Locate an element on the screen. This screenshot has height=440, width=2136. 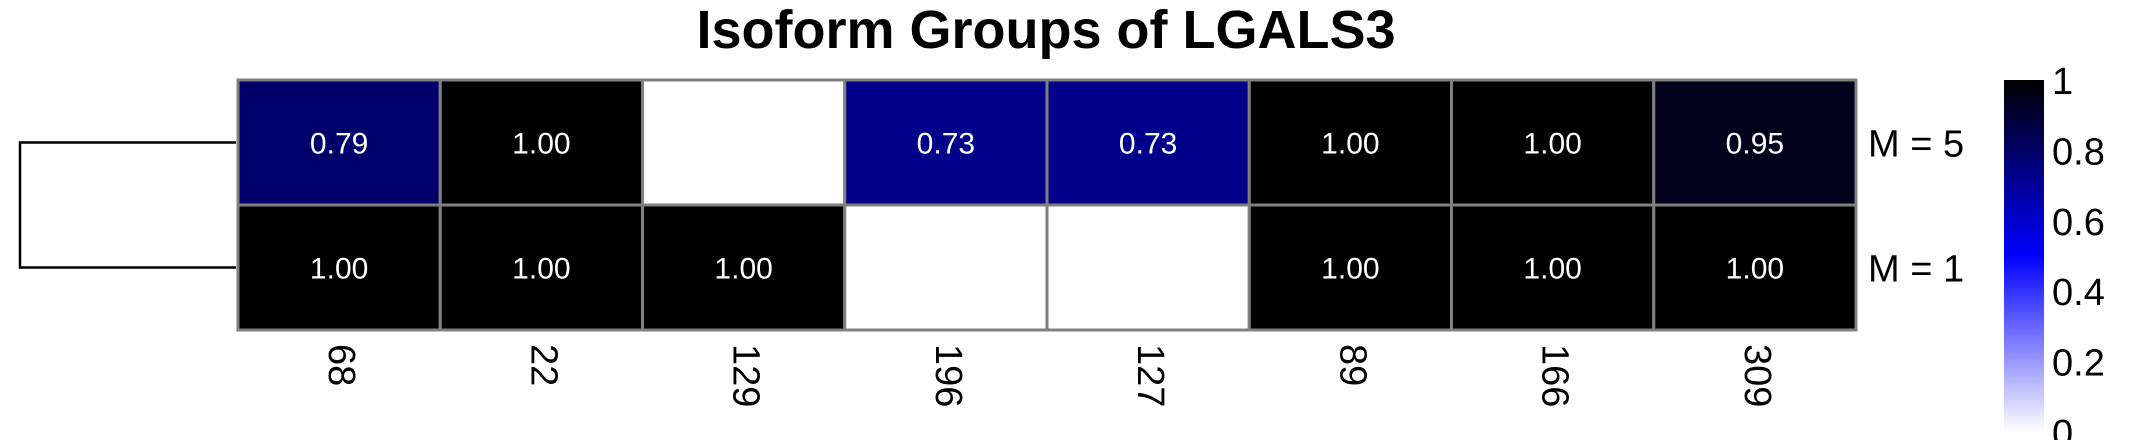
column-label: 196 is located at coordinates (948, 375).